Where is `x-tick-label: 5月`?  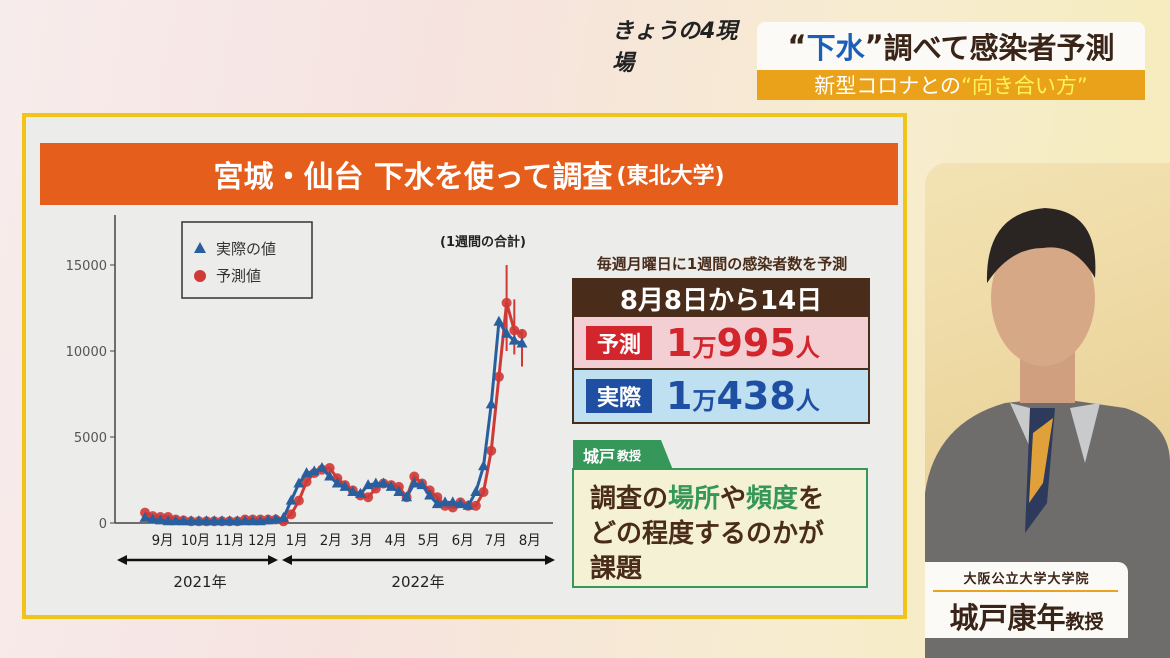
x-tick-label: 5月 is located at coordinates (429, 541).